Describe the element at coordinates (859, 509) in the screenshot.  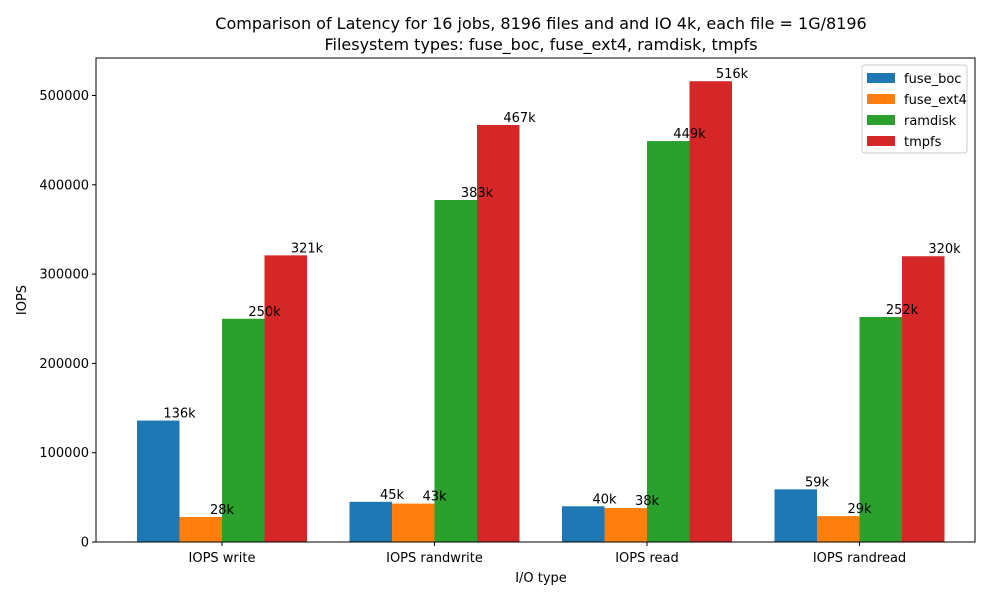
I see `data-label: 29k` at that location.